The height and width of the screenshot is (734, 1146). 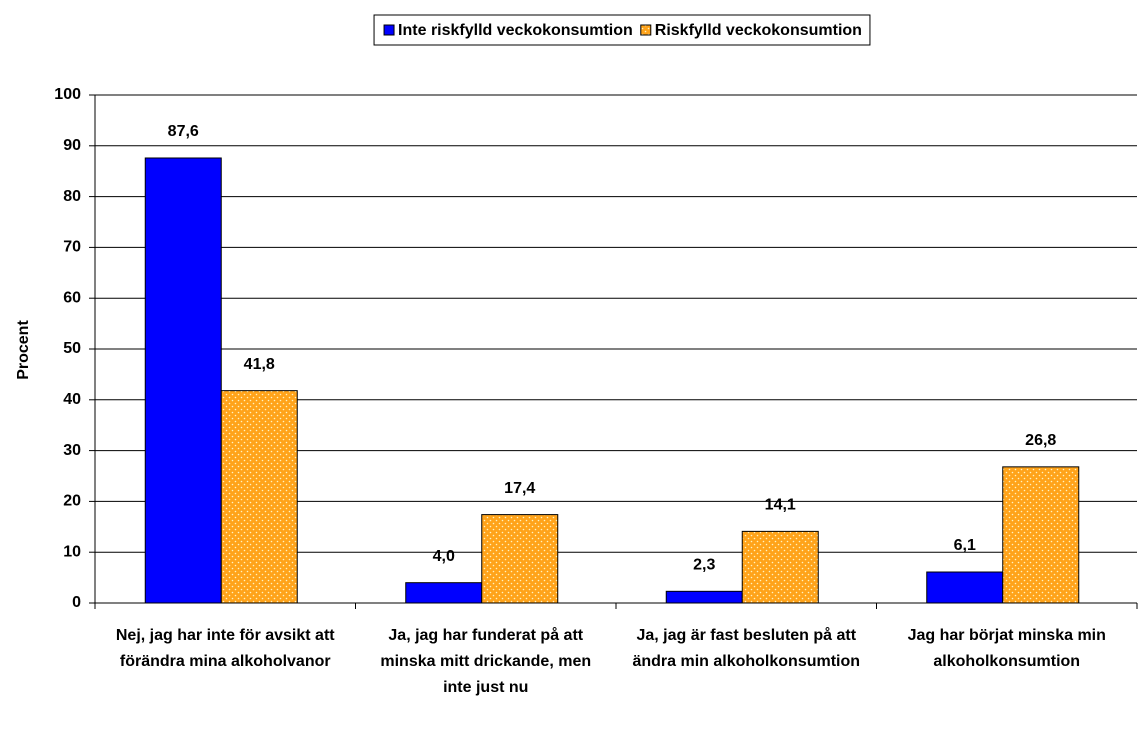 What do you see at coordinates (1040, 440) in the screenshot?
I see `value-label: 26,8` at bounding box center [1040, 440].